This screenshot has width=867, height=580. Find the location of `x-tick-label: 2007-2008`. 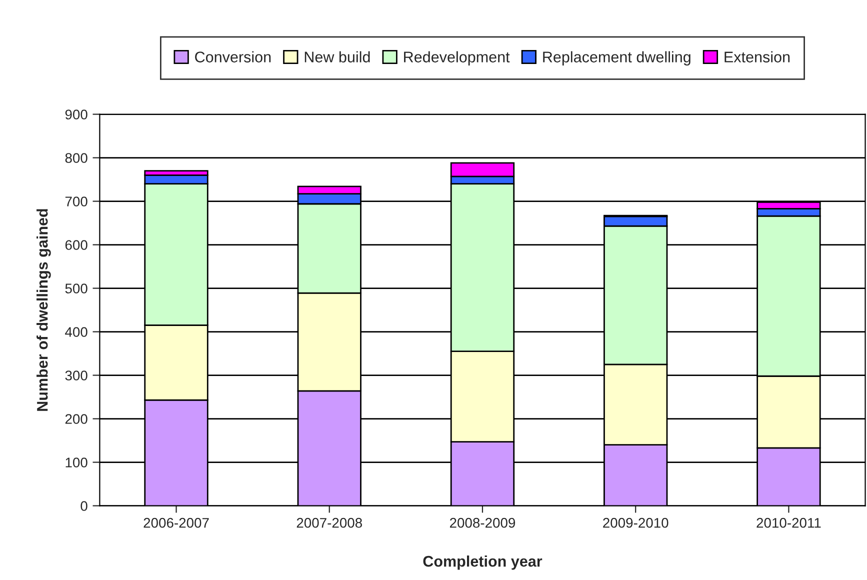

x-tick-label: 2007-2008 is located at coordinates (329, 523).